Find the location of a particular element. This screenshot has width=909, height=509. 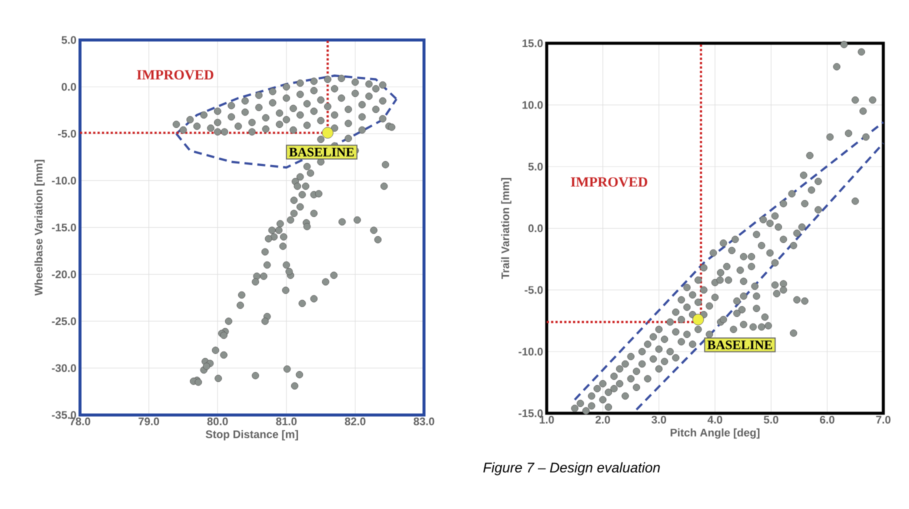

x-tick-label: 2.0 is located at coordinates (603, 420).